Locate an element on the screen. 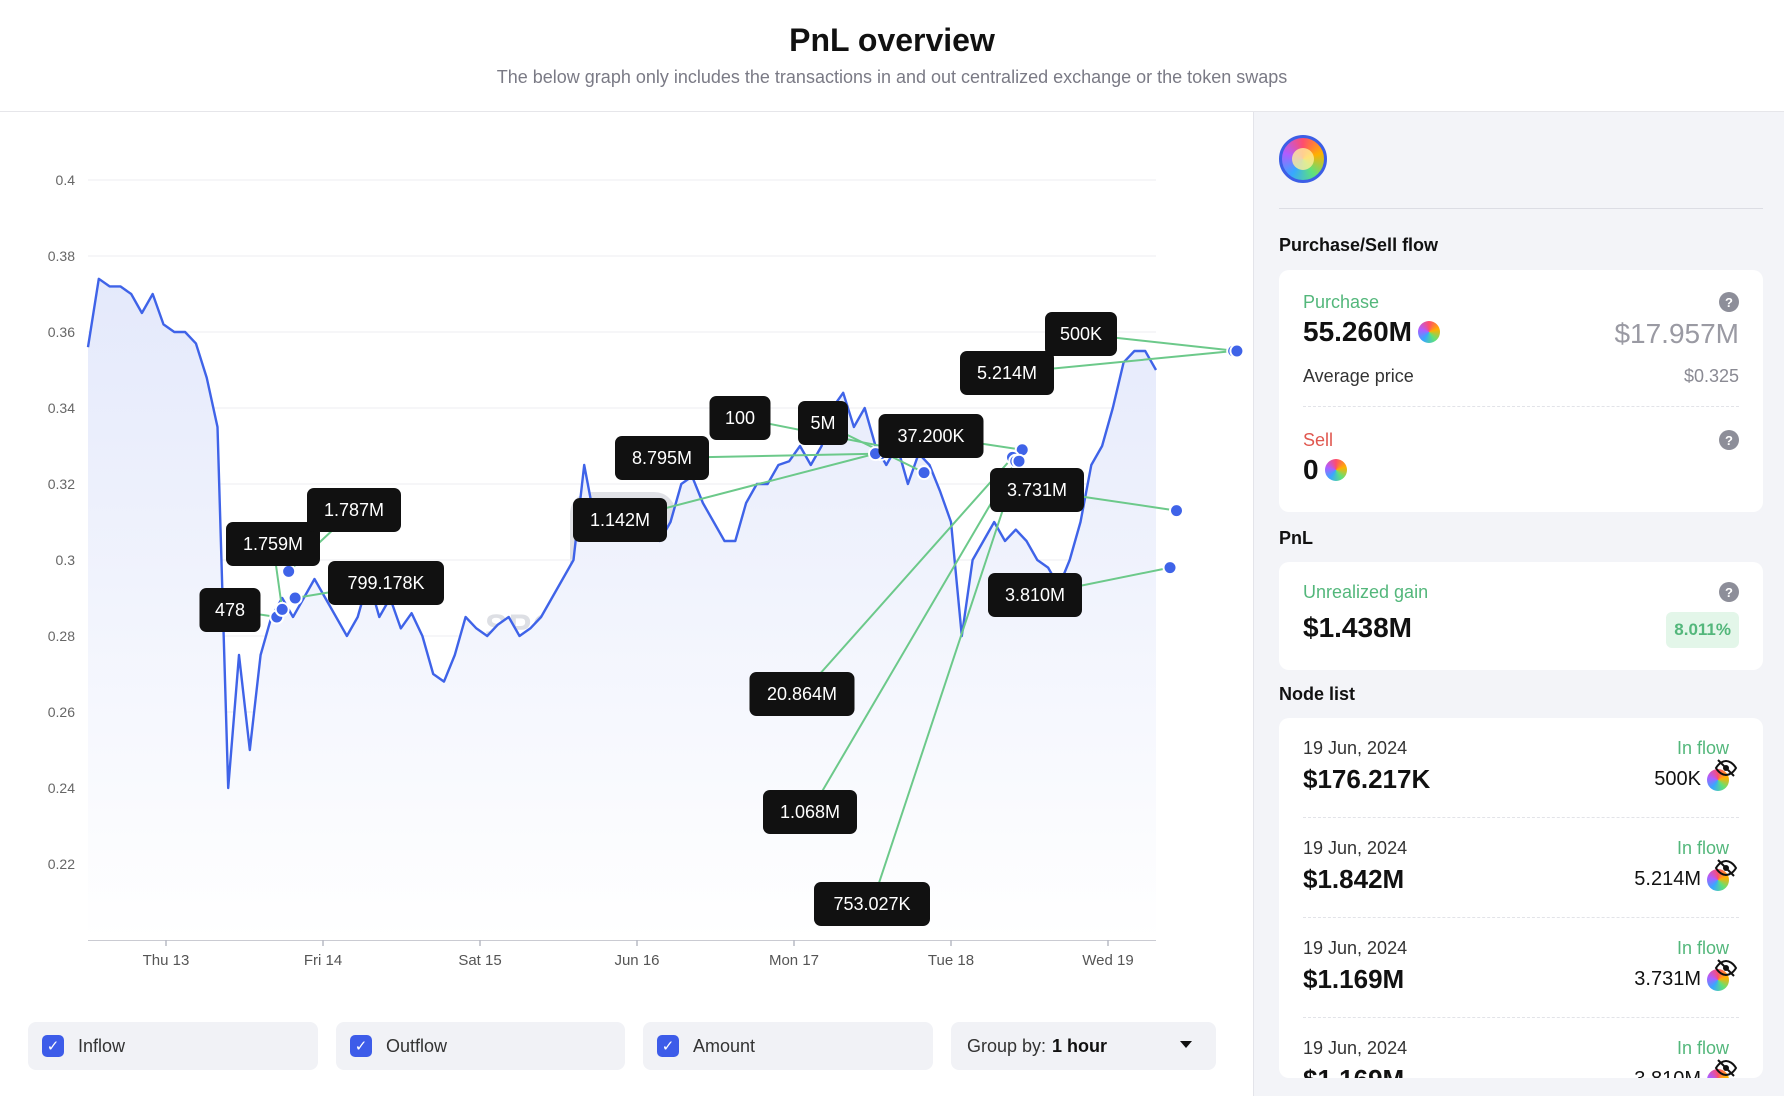  y-tick-label: 0.28 is located at coordinates (61, 636).